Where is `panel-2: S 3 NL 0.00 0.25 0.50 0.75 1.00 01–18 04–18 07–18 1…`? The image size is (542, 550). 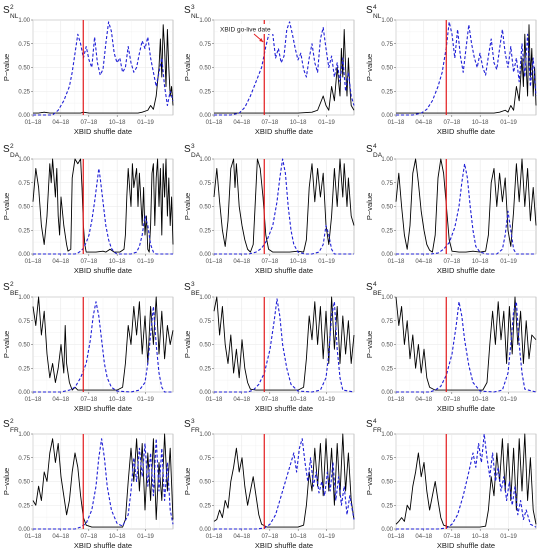
panel-2: S 3 NL 0.00 0.25 0.50 0.75 1.00 01–18 04–18 07–18 1… is located at coordinates (269, 70).